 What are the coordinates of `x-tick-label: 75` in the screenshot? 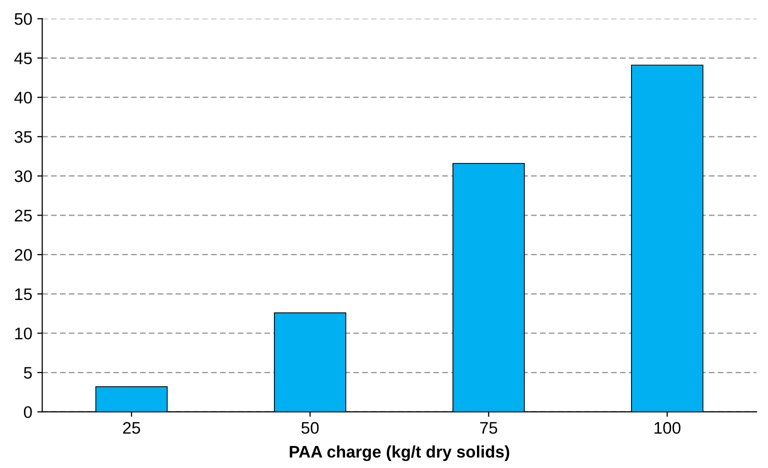 It's located at (489, 428).